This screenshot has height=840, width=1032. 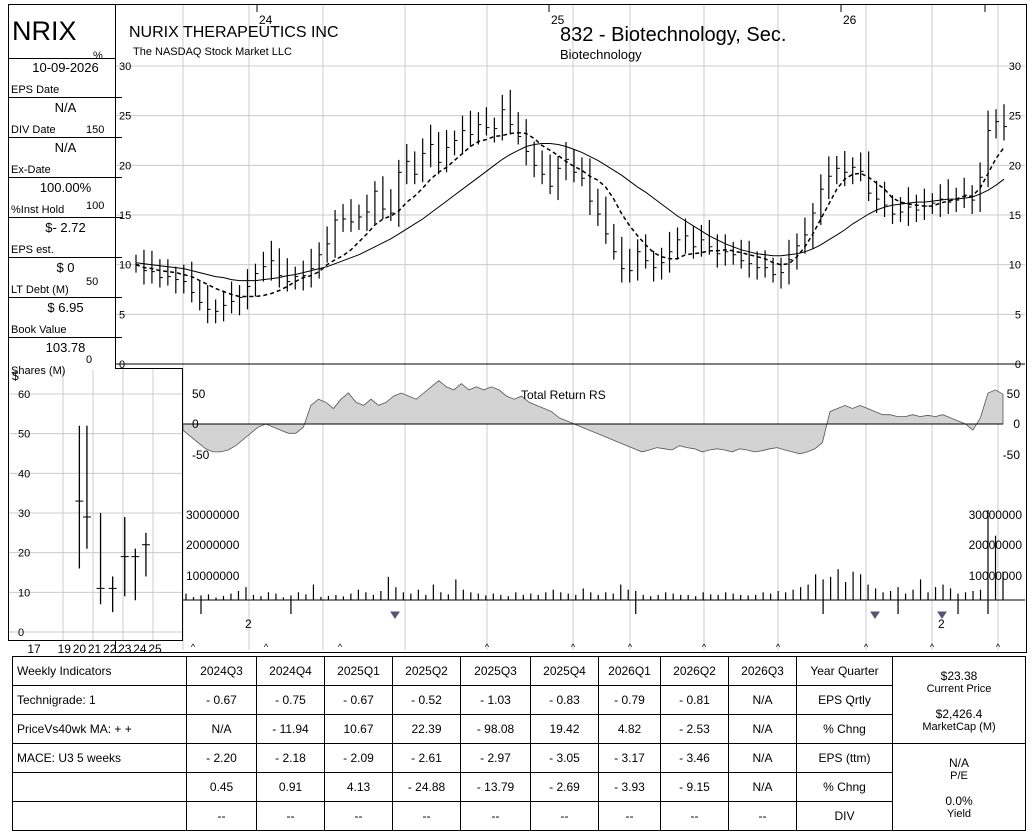 I want to click on indicator-cell: - 2.69, so click(x=564, y=787).